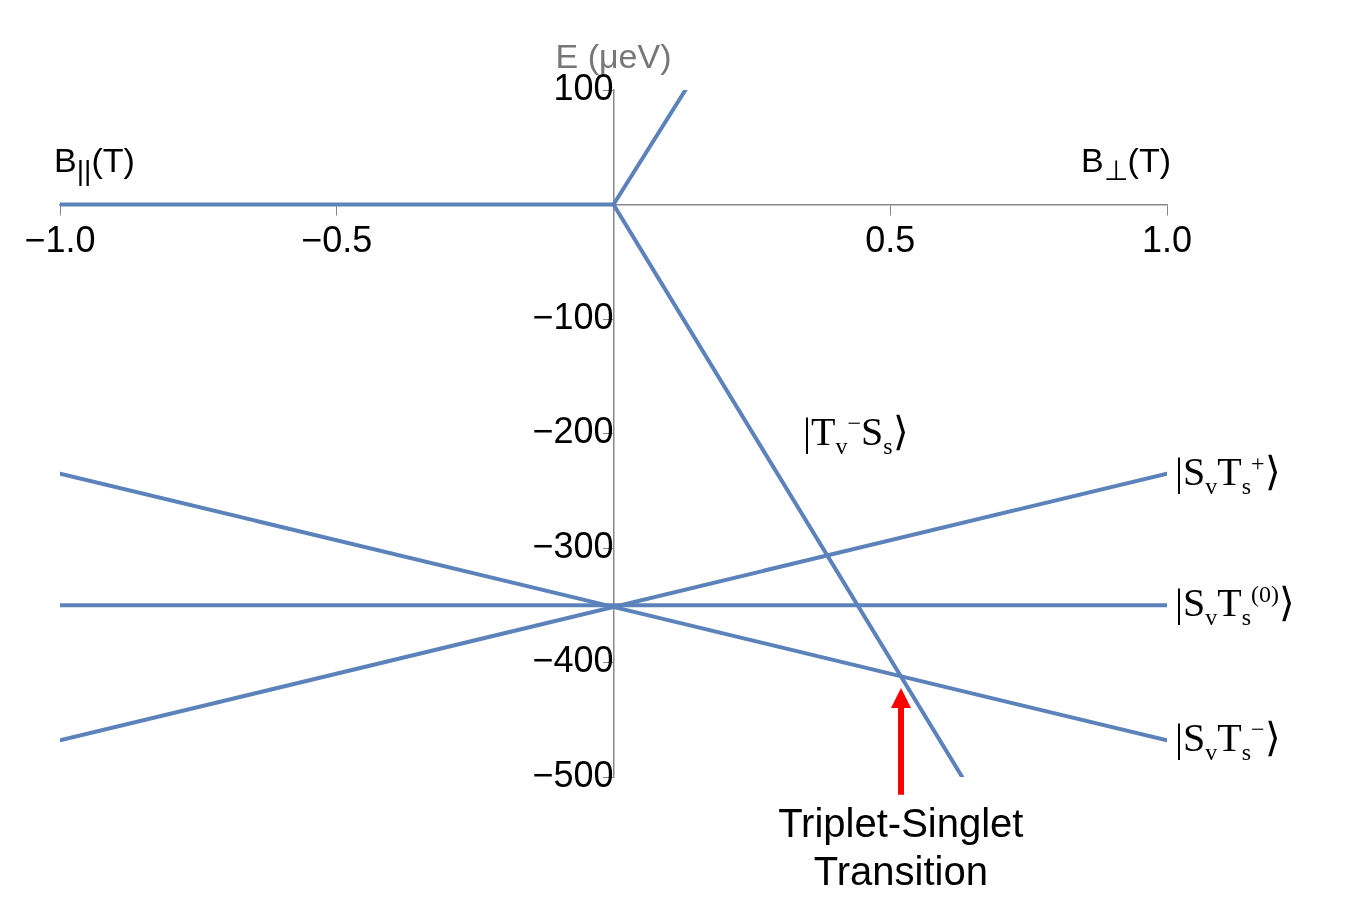 This screenshot has width=1368, height=921. What do you see at coordinates (1228, 473) in the screenshot?
I see `series-label: |S$_{v}$T$_{s}$$^{+}$⟩` at bounding box center [1228, 473].